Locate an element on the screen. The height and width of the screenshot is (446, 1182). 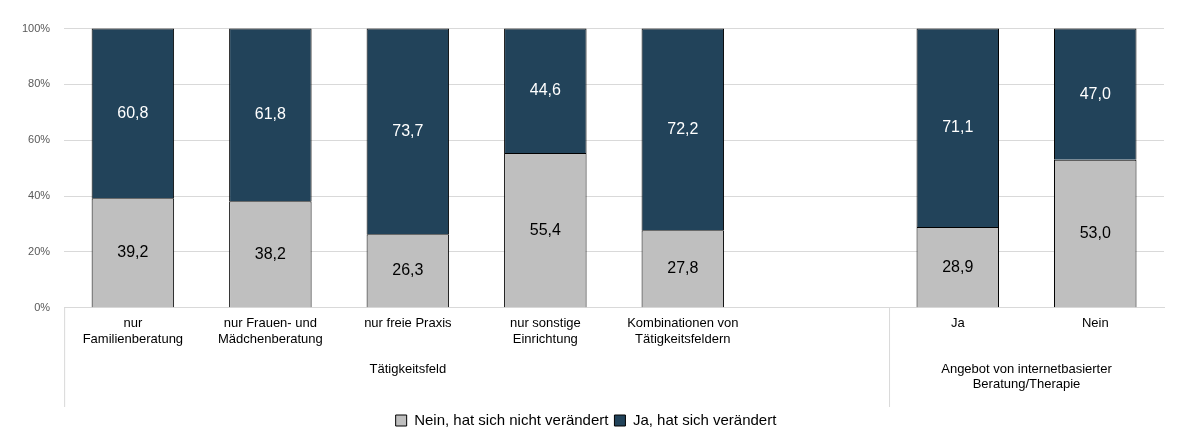
y-tick-label: 0% is located at coordinates (42, 306).